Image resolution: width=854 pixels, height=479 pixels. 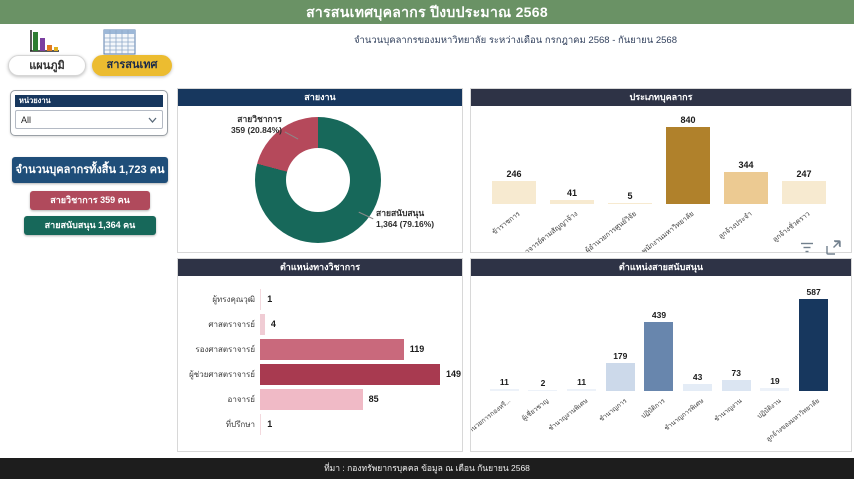 What do you see at coordinates (799, 206) in the screenshot?
I see `bar-item: 247 ลูกจ้างชั่วคราว` at bounding box center [799, 206].